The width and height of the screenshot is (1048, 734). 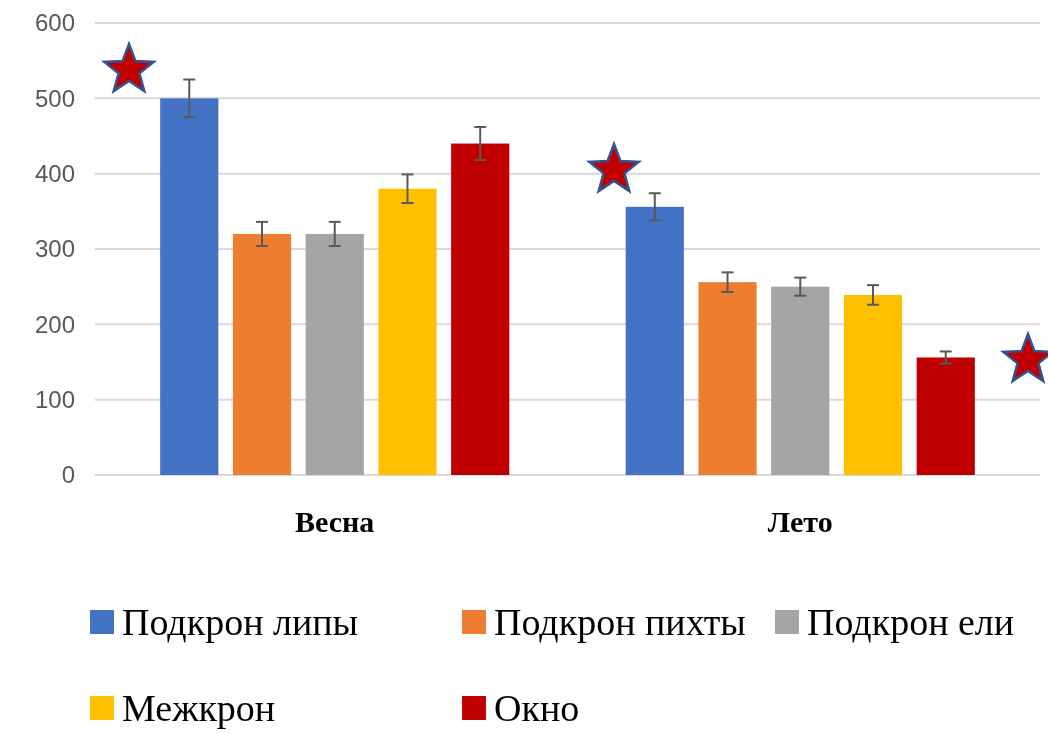 I want to click on y-tick-label: 100, so click(x=54, y=400).